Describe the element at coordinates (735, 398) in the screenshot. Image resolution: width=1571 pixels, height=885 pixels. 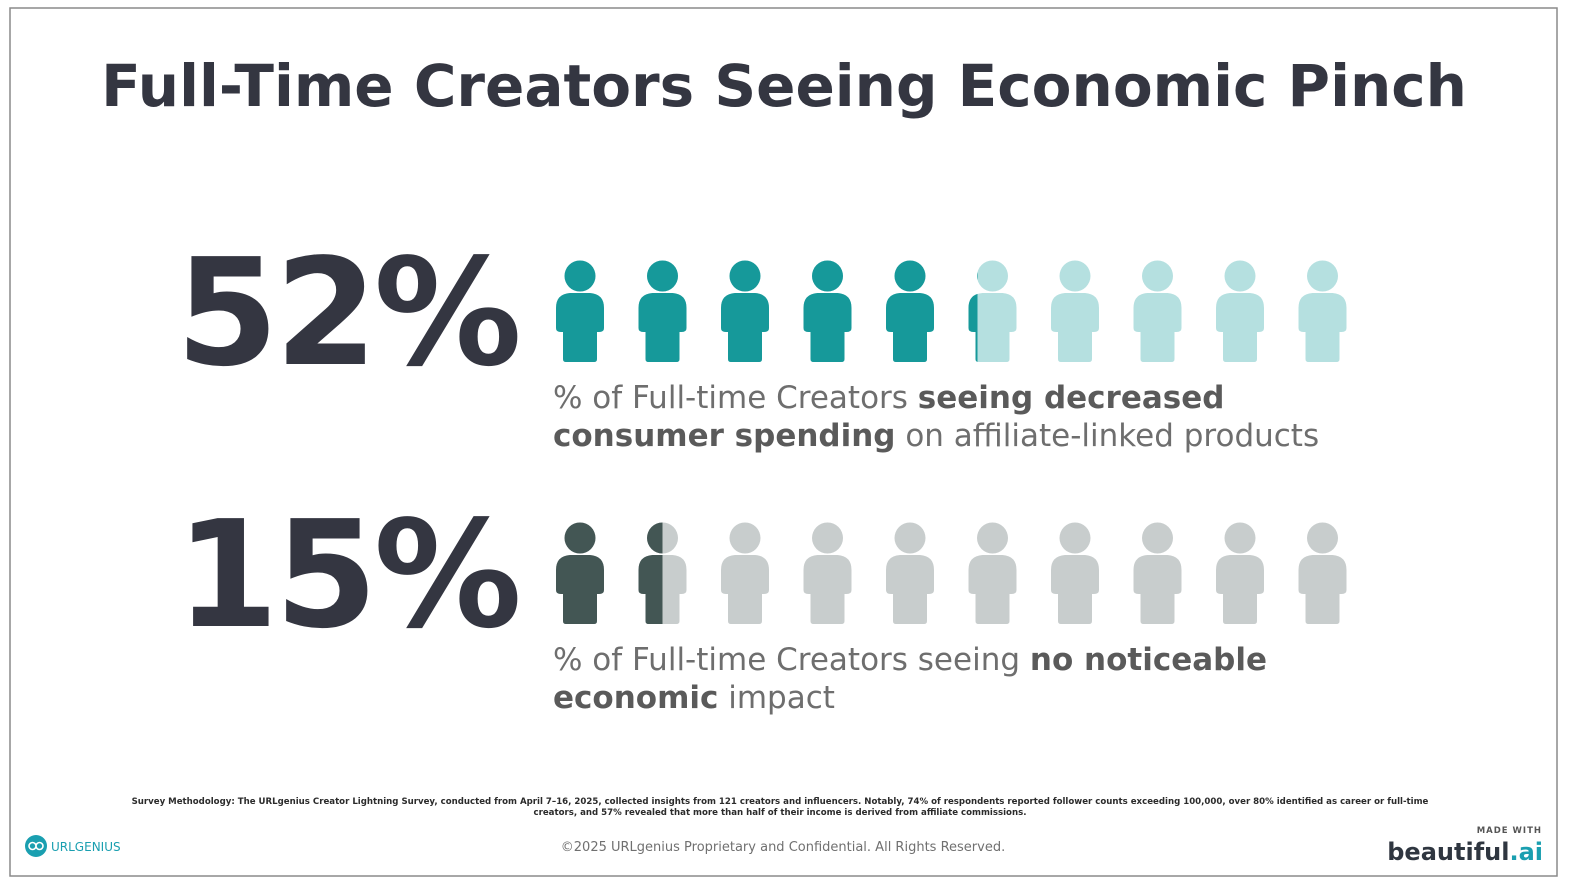
I see `caption-text: % of Full-time Creators` at that location.